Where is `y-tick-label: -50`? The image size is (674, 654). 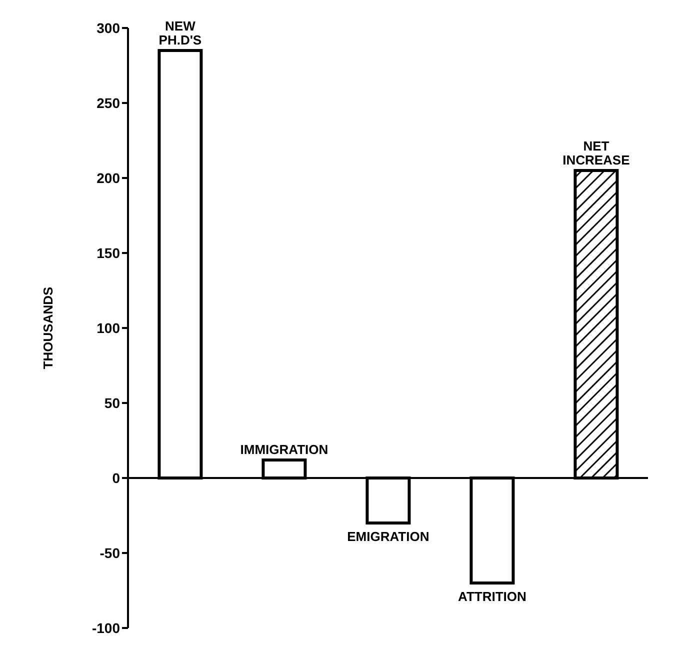
y-tick-label: -50 is located at coordinates (110, 552).